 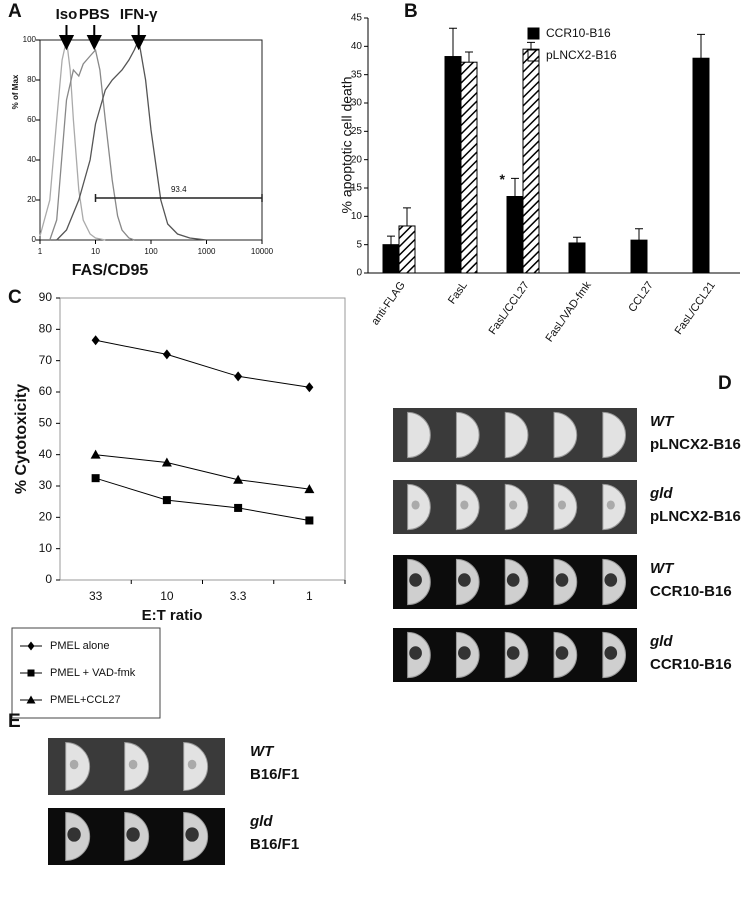 What do you see at coordinates (151, 251) in the screenshot?
I see `x-tick-label: 100` at bounding box center [151, 251].